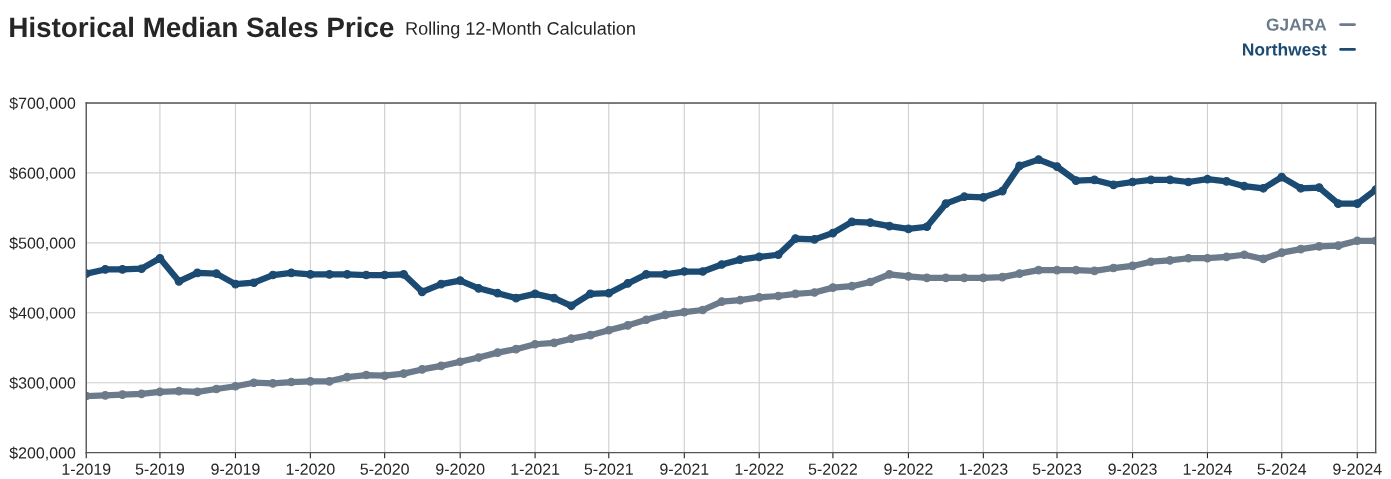 The image size is (1391, 479). What do you see at coordinates (908, 469) in the screenshot?
I see `x-tick-label: 9-2022` at bounding box center [908, 469].